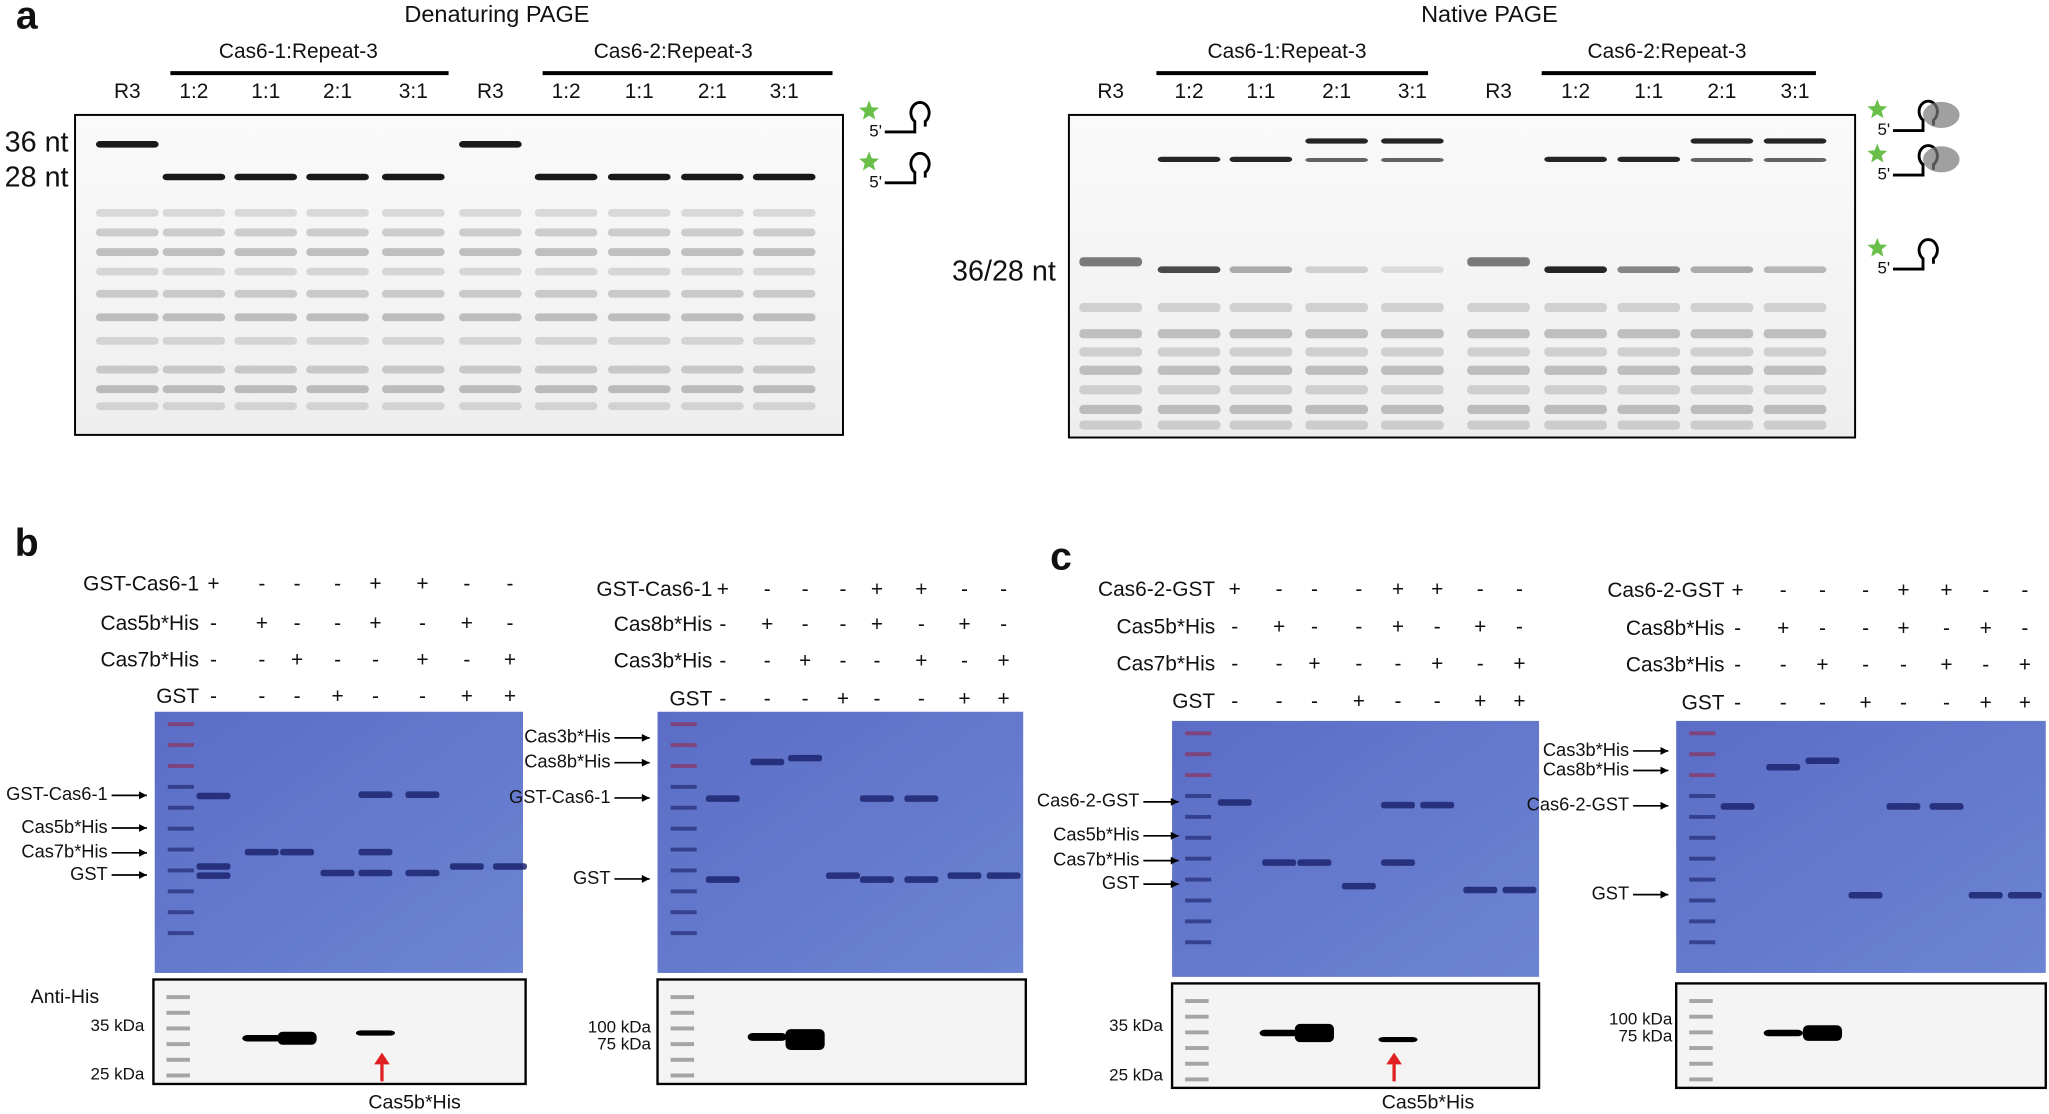  Describe the element at coordinates (875, 181) in the screenshot. I see `end-label: 5'` at that location.